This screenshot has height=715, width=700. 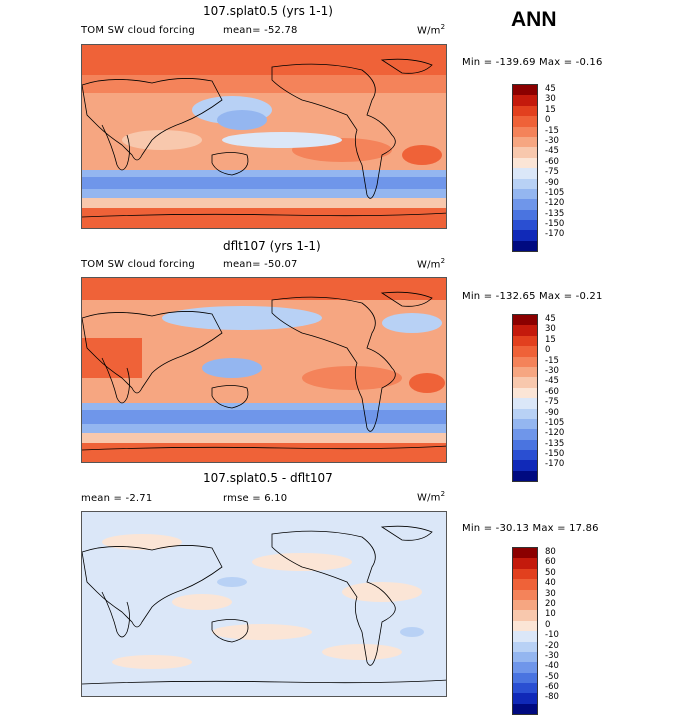 What do you see at coordinates (102, 498) in the screenshot?
I see `panel3-mean-label: mean =` at bounding box center [102, 498].